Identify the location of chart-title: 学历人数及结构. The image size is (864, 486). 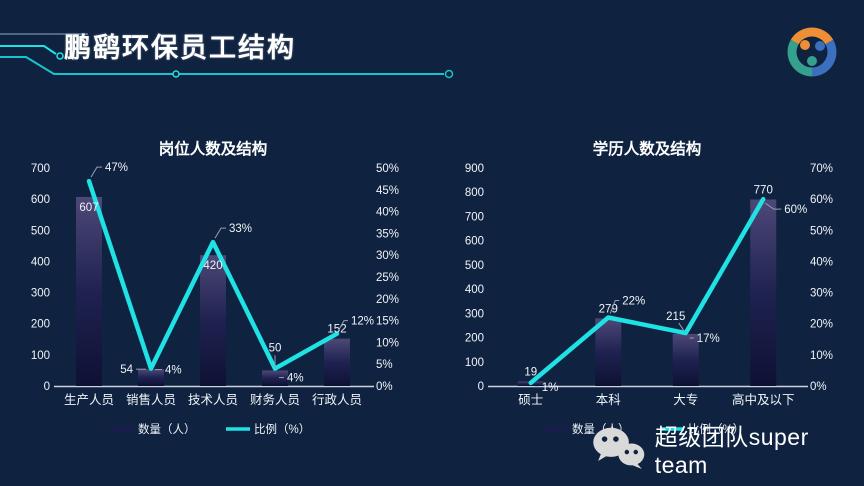
(647, 148).